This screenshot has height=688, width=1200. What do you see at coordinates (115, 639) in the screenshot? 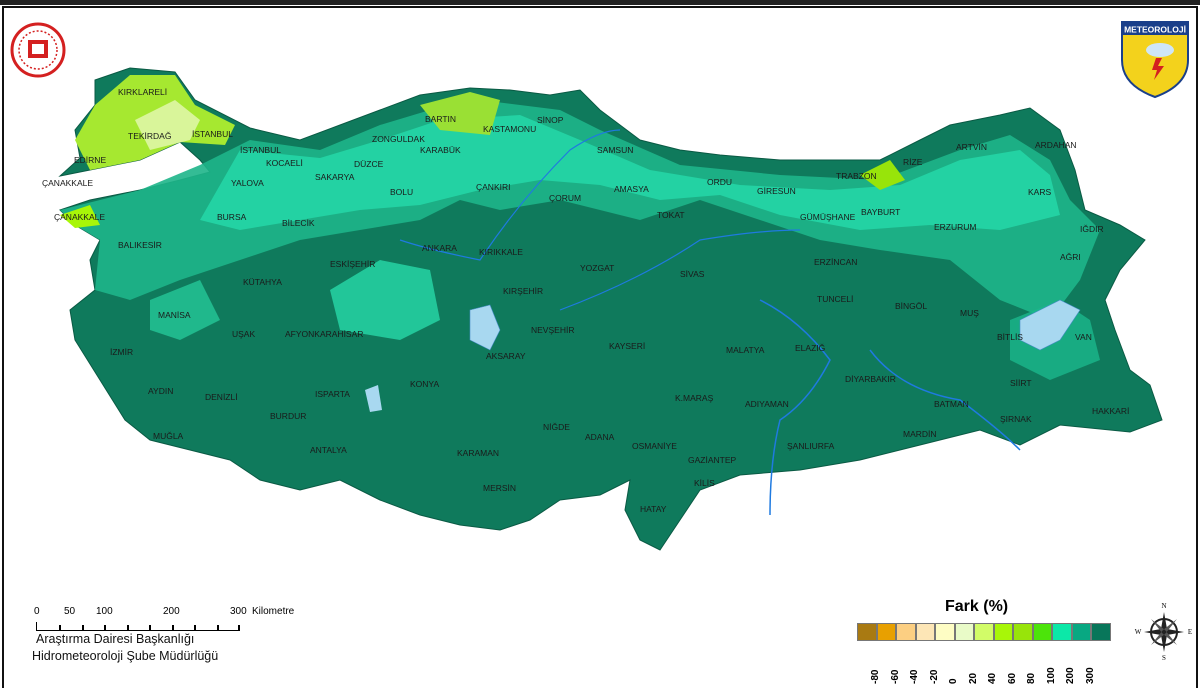
I see `credit-line-1: Araştırma Dairesi Başkanlığı` at bounding box center [115, 639].